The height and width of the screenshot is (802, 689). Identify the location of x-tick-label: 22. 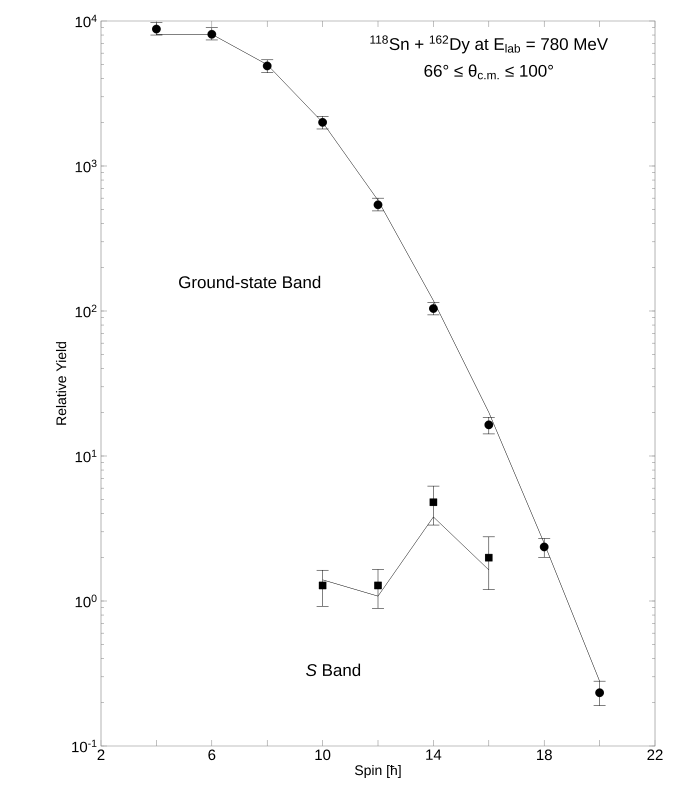
(655, 755).